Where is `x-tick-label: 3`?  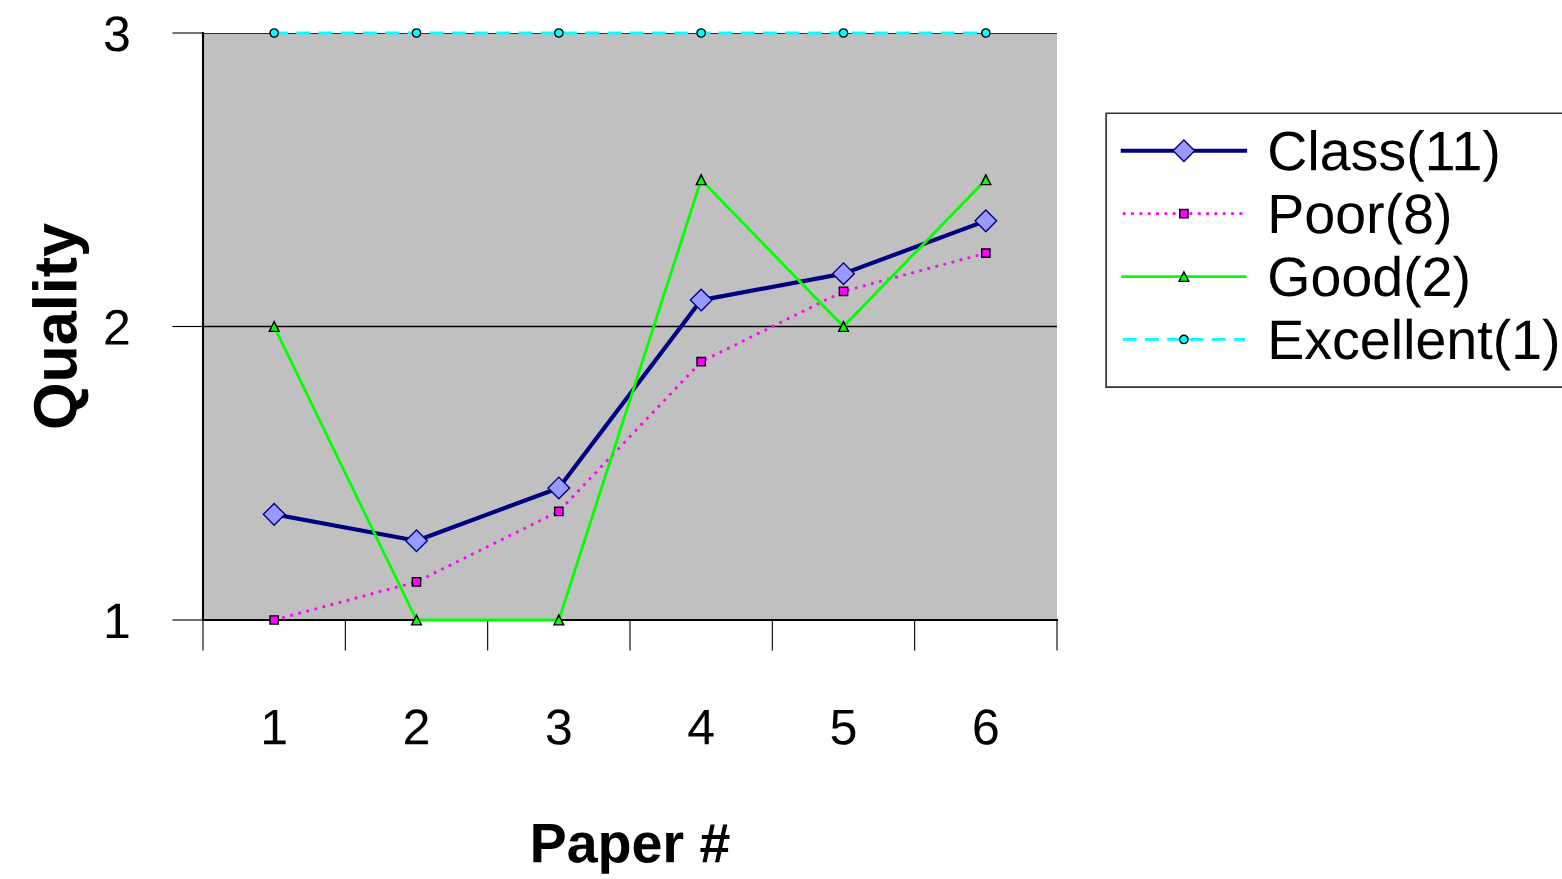
x-tick-label: 3 is located at coordinates (558, 727).